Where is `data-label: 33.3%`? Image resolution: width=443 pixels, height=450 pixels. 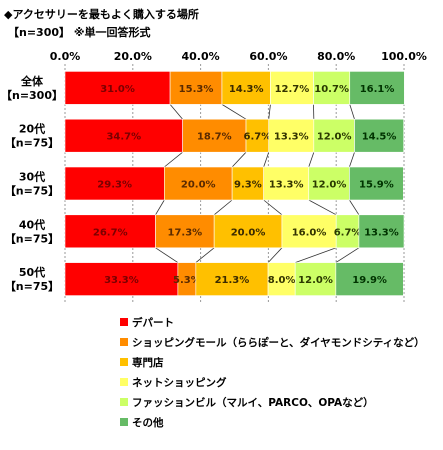 data-label: 33.3% is located at coordinates (121, 280).